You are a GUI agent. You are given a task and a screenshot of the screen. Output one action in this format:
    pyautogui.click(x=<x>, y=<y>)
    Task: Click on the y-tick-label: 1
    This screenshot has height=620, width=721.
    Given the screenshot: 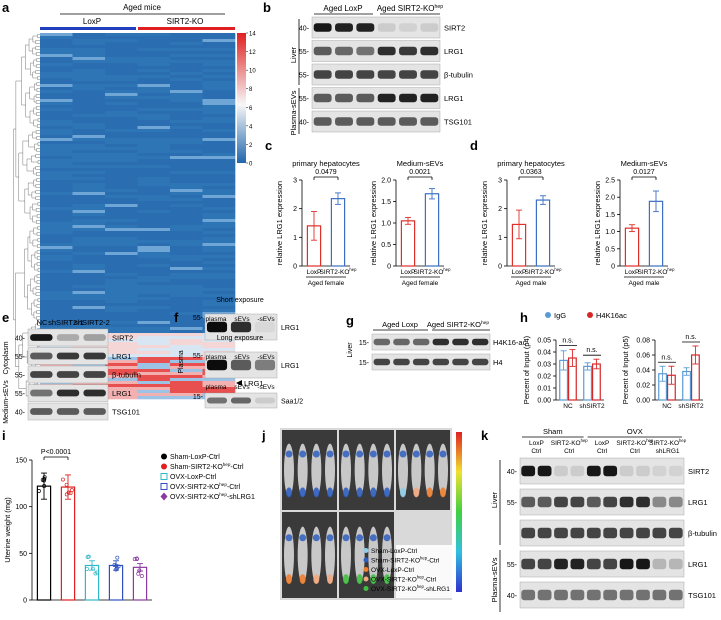 What is the action you would take?
    pyautogui.click(x=500, y=238)
    